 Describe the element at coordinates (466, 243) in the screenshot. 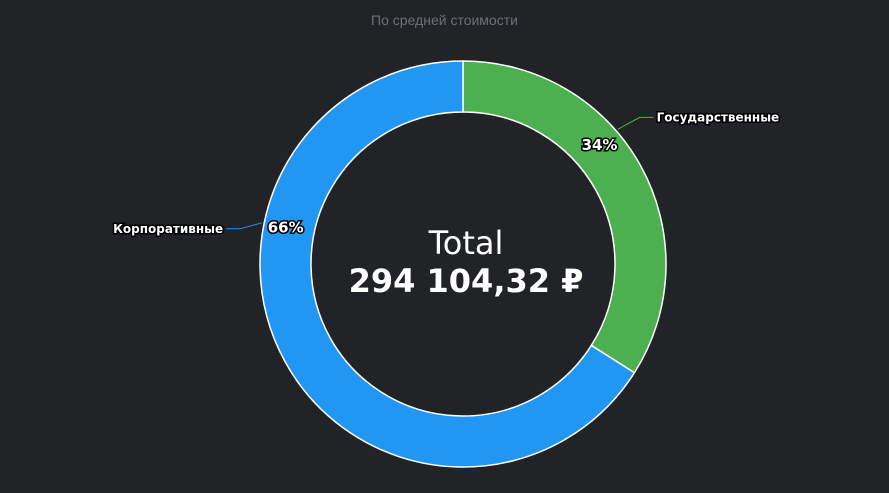

I see `center-title: Total` at that location.